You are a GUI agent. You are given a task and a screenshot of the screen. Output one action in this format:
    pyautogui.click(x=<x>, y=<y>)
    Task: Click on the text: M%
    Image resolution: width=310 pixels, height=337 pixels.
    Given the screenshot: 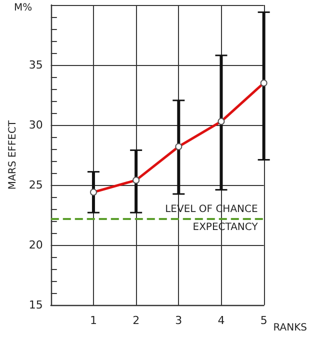 What is the action you would take?
    pyautogui.click(x=23, y=8)
    